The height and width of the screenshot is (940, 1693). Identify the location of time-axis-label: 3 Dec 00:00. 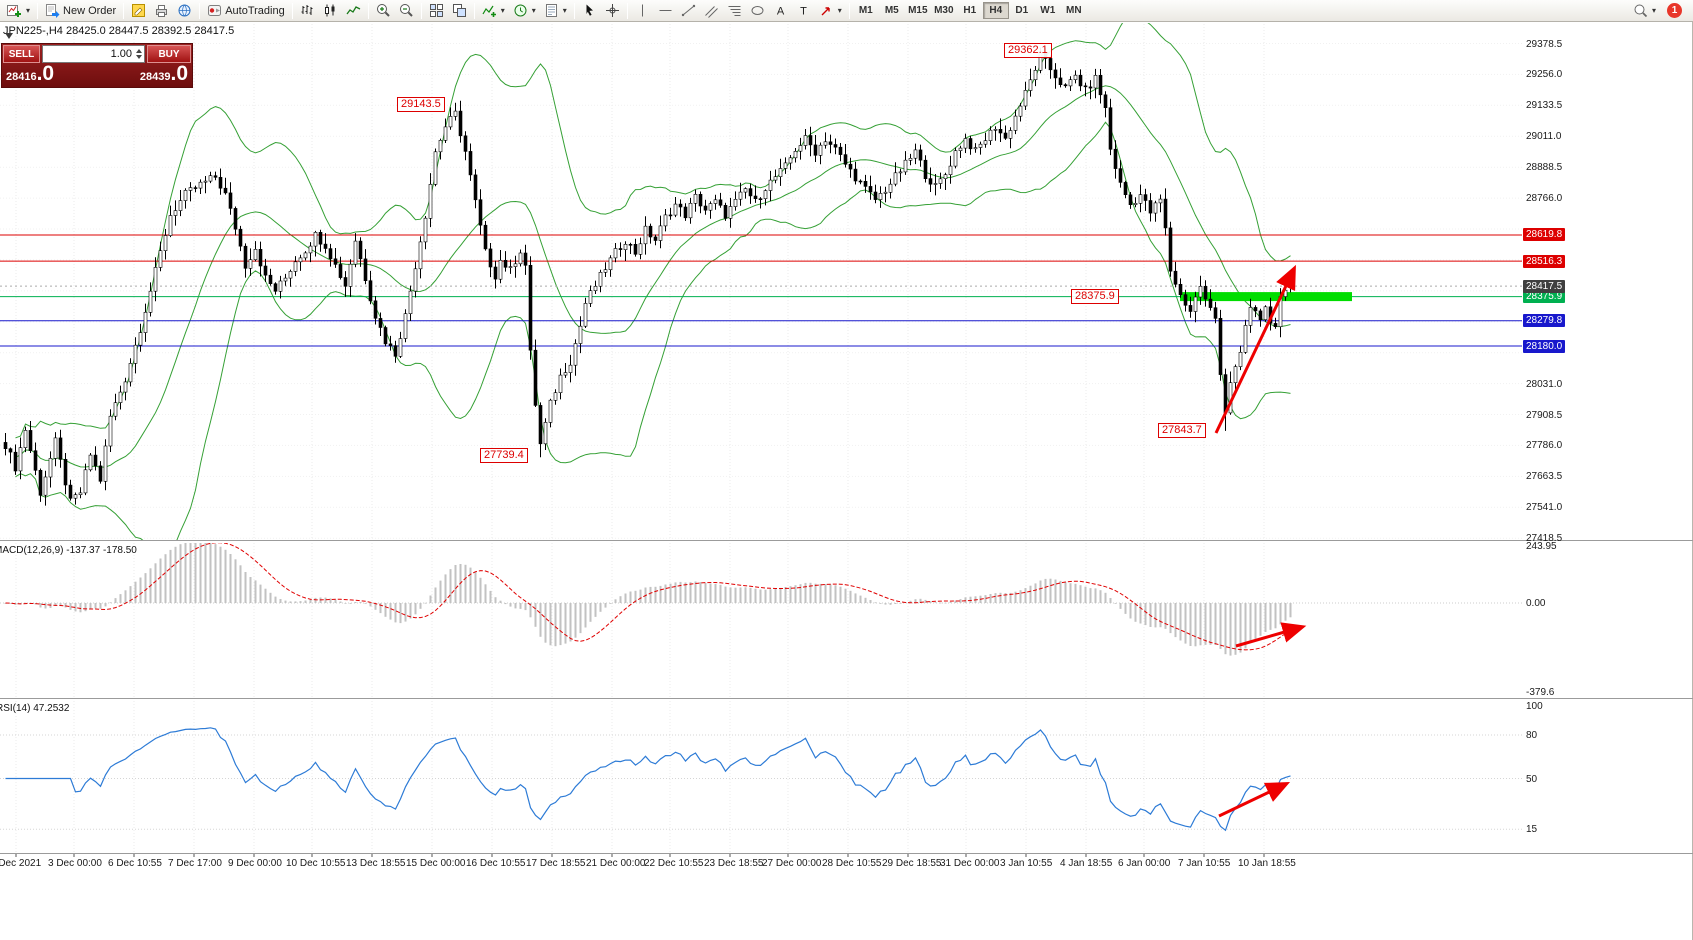
(75, 863).